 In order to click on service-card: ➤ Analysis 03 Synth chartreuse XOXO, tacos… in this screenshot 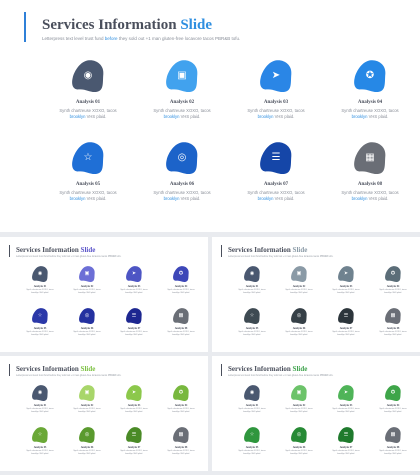, I will do `click(346, 280)`.